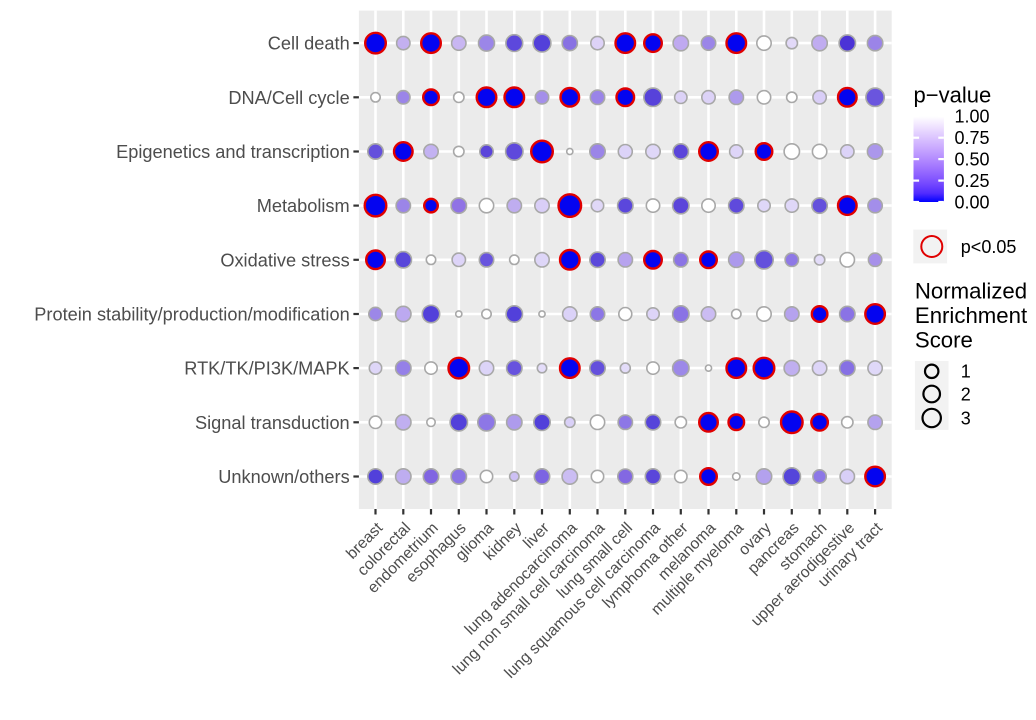 This screenshot has width=1036, height=720. What do you see at coordinates (284, 260) in the screenshot?
I see `svg-text: Oxidative stress` at bounding box center [284, 260].